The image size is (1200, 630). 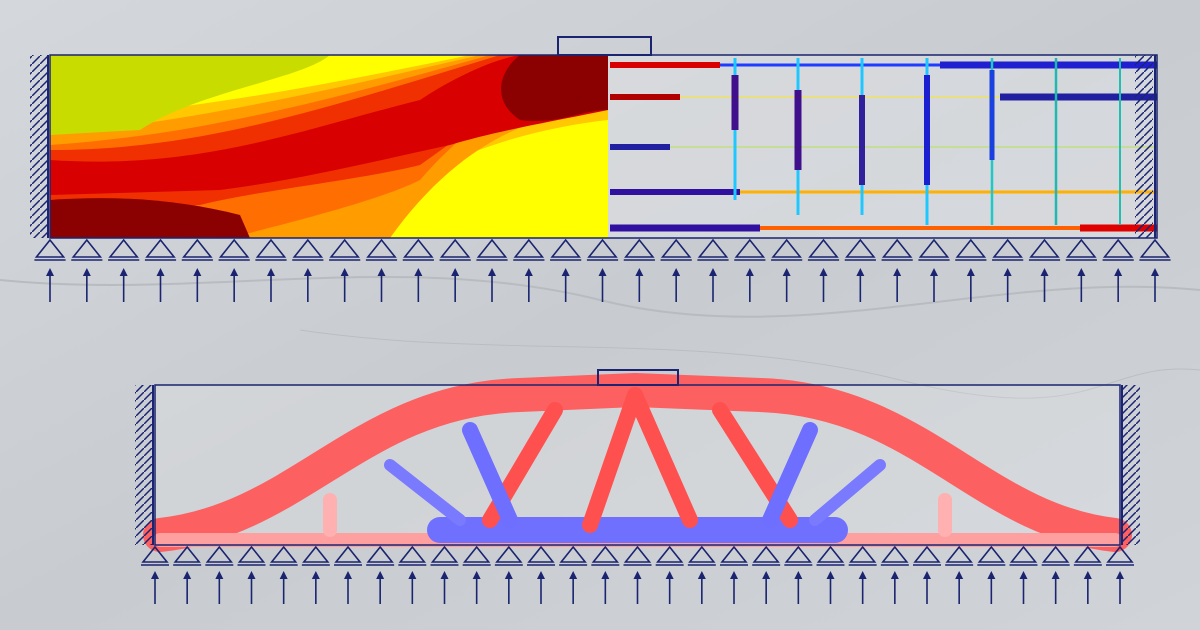 What do you see at coordinates (749, 364) in the screenshot?
I see `crack` at bounding box center [749, 364].